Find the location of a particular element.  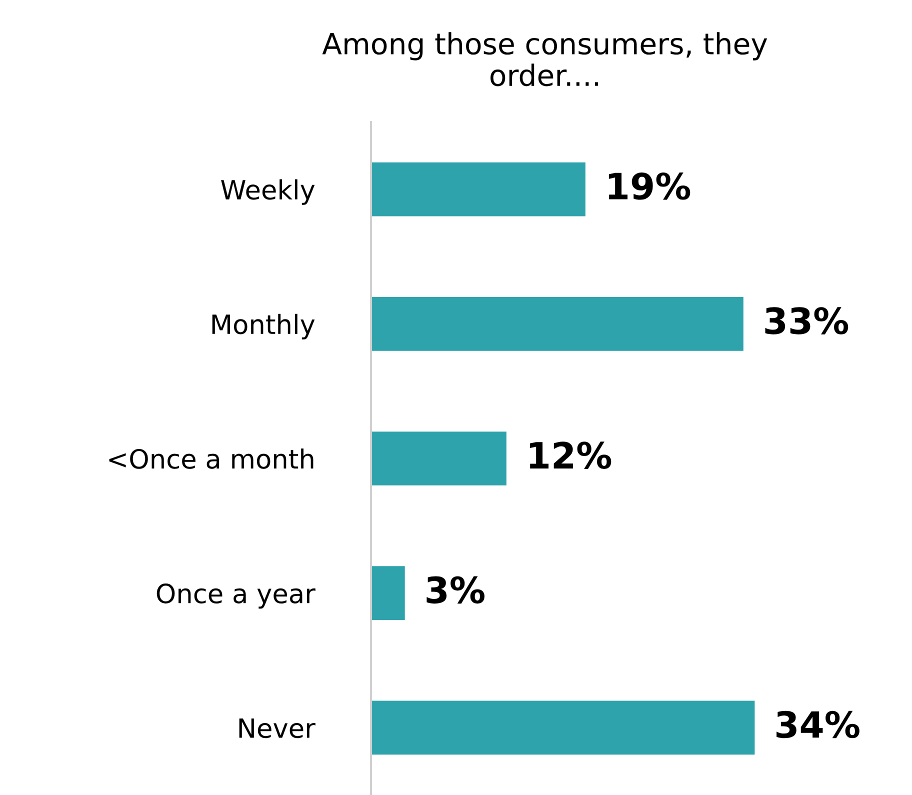

y-tick-label: <Once a month is located at coordinates (211, 458).